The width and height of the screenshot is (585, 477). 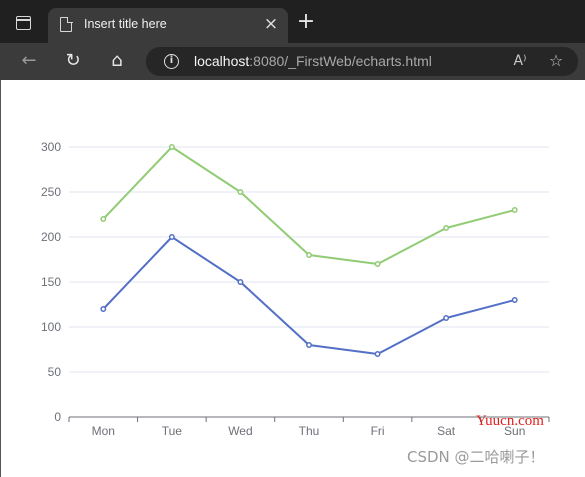 I want to click on x-tick-label-fri: Fri, so click(x=378, y=431).